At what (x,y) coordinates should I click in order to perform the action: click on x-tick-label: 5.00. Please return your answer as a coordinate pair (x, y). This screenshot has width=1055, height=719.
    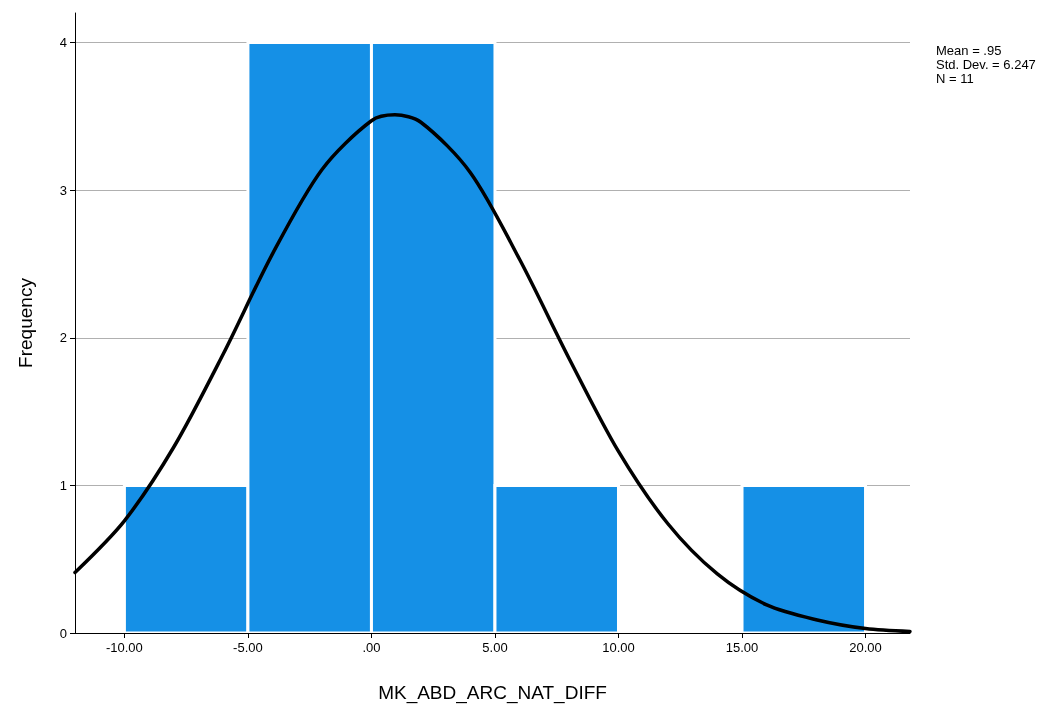
    Looking at the image, I should click on (495, 647).